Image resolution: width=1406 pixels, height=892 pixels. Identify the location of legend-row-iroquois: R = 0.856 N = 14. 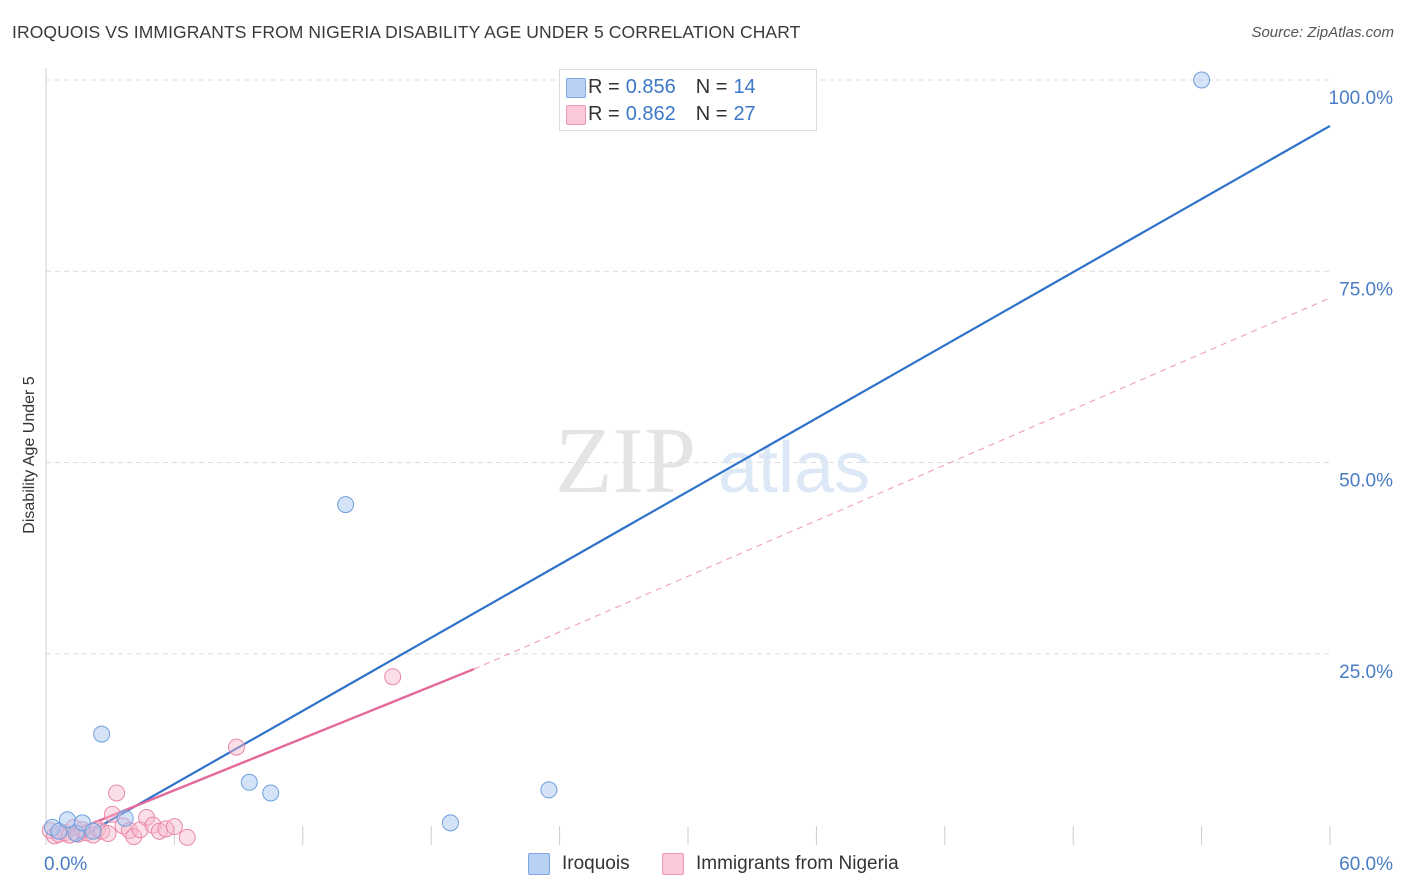
(661, 86).